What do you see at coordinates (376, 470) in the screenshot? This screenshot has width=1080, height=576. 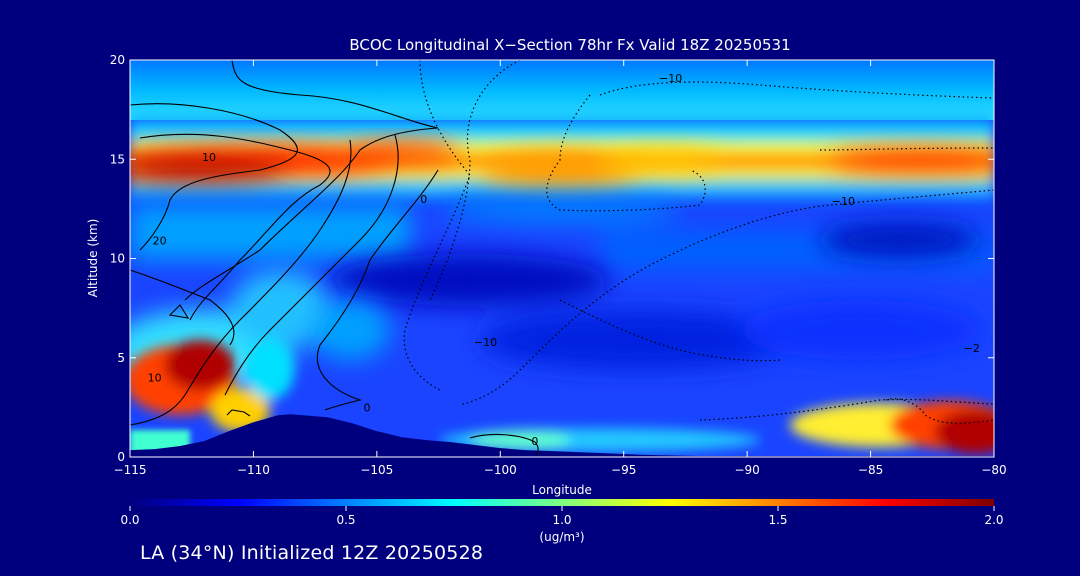 I see `x-tick-label: −105` at bounding box center [376, 470].